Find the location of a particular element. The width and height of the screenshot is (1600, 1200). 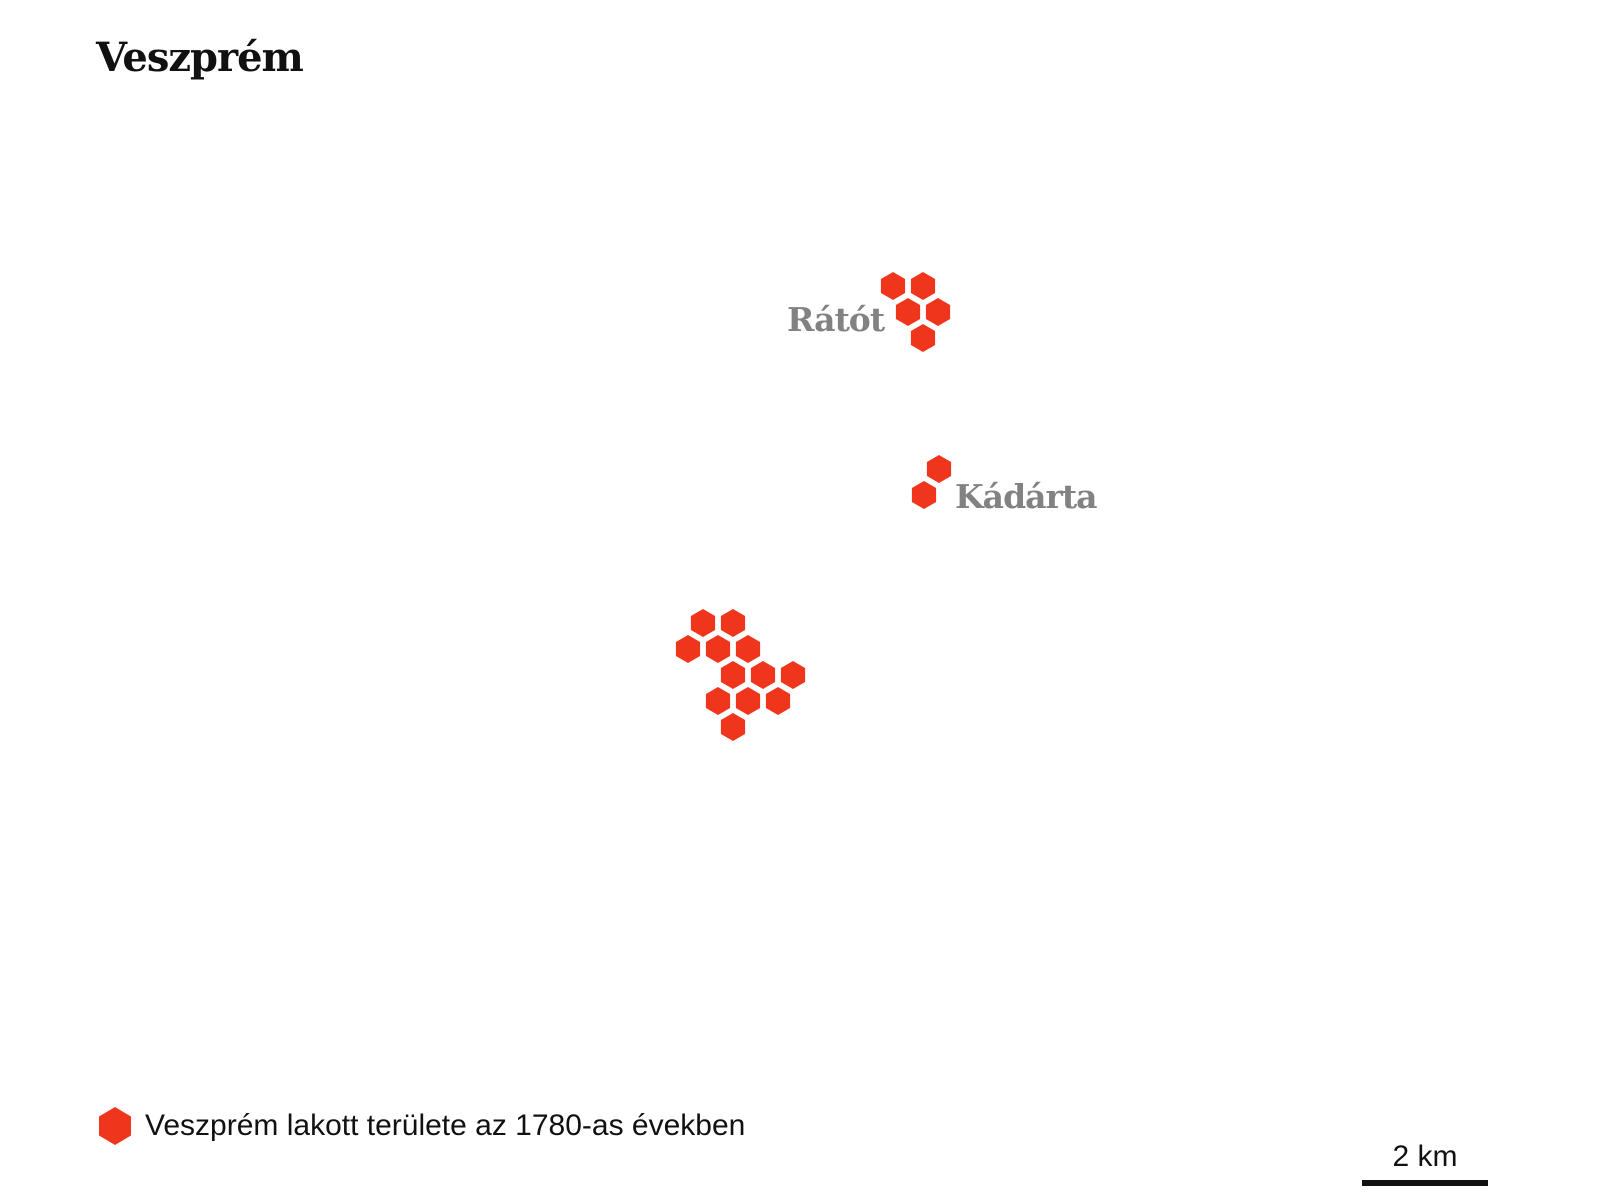

scale-bar: 2 km is located at coordinates (1425, 1163).